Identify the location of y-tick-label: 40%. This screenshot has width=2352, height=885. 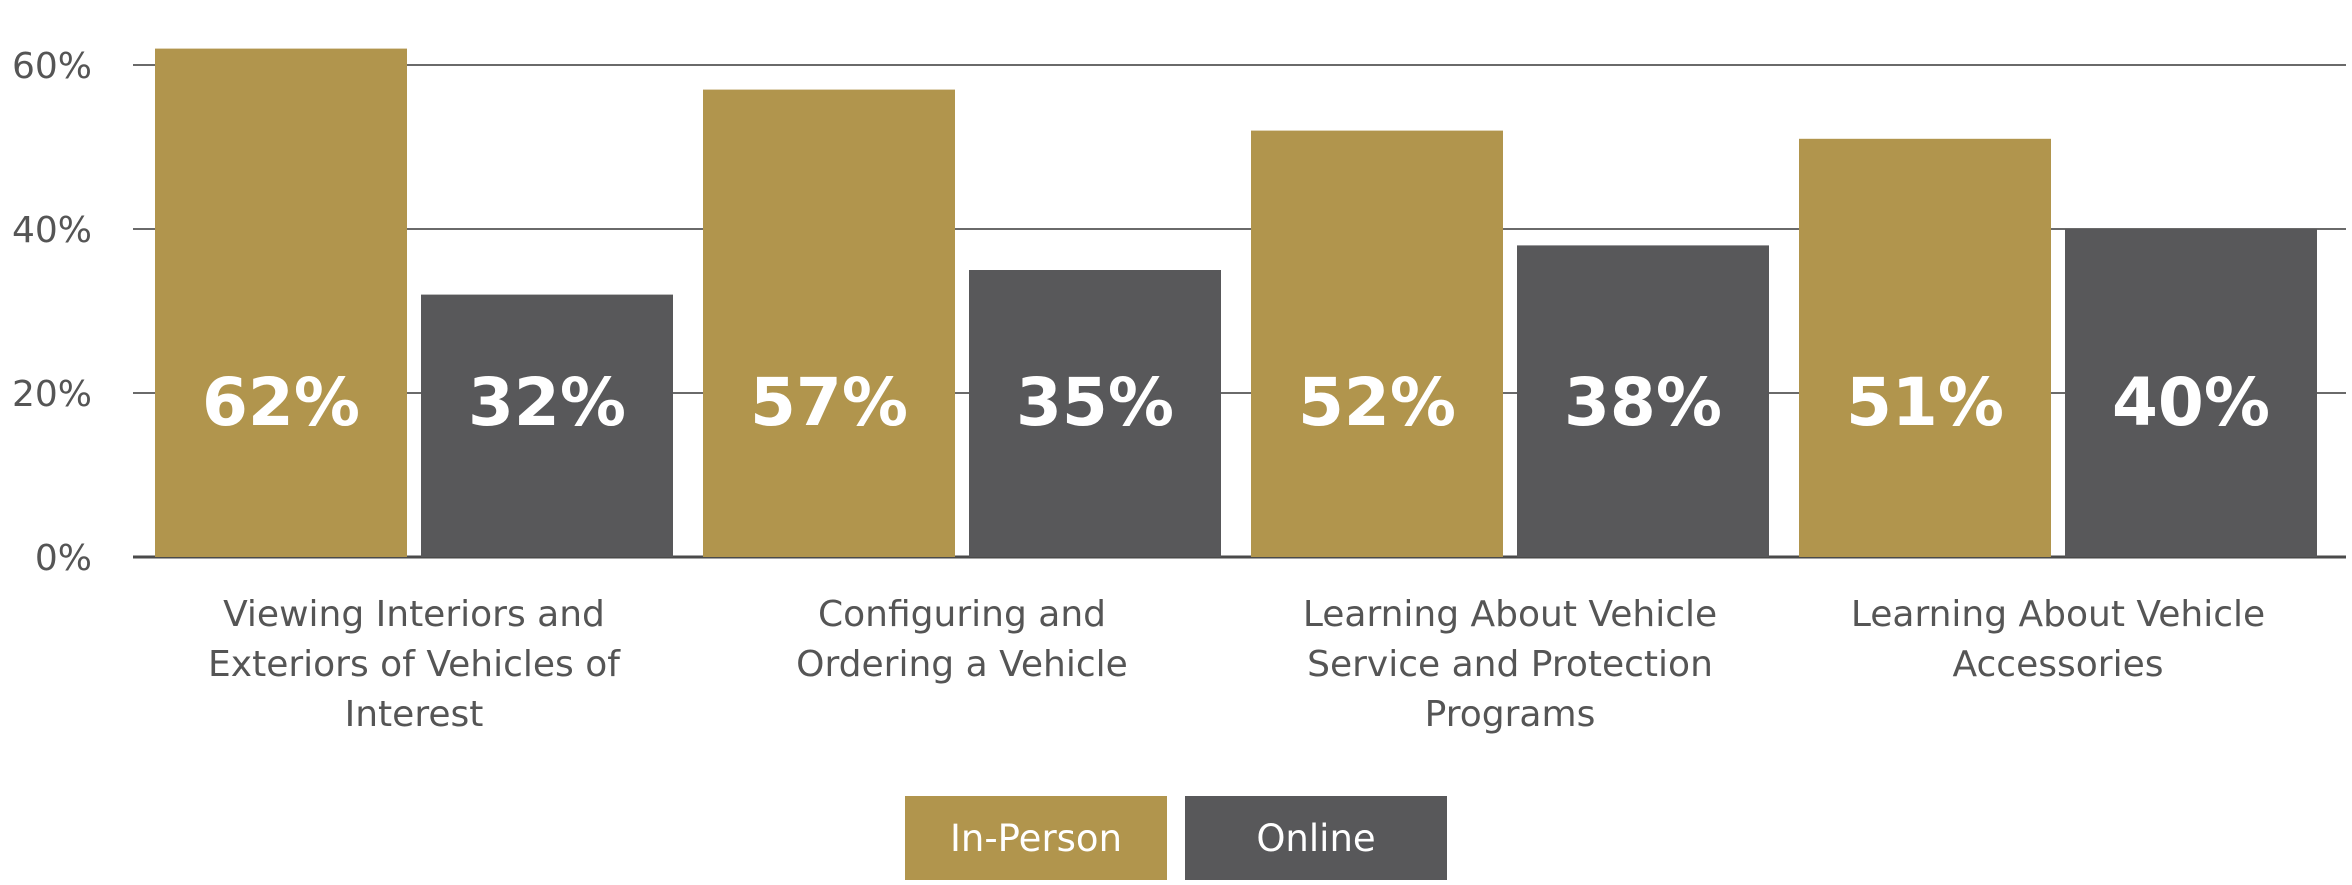
(52, 230).